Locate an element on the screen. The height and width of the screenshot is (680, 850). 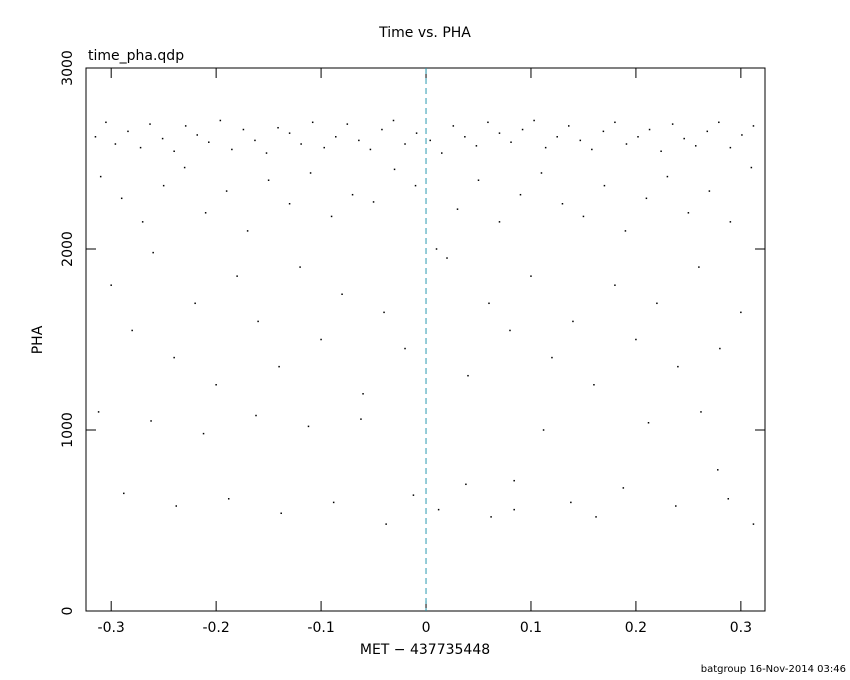
x-tick-label: 0 is located at coordinates (426, 628).